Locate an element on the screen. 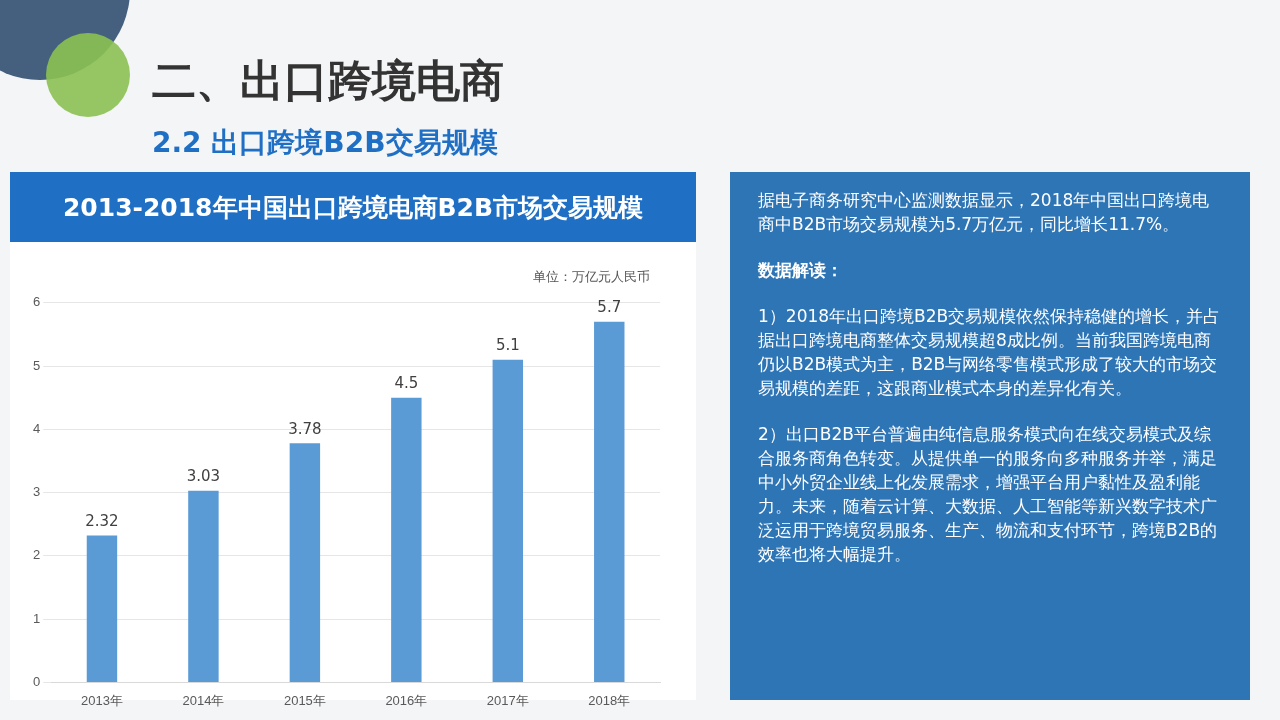  y-tick-label: 0 is located at coordinates (37, 681).